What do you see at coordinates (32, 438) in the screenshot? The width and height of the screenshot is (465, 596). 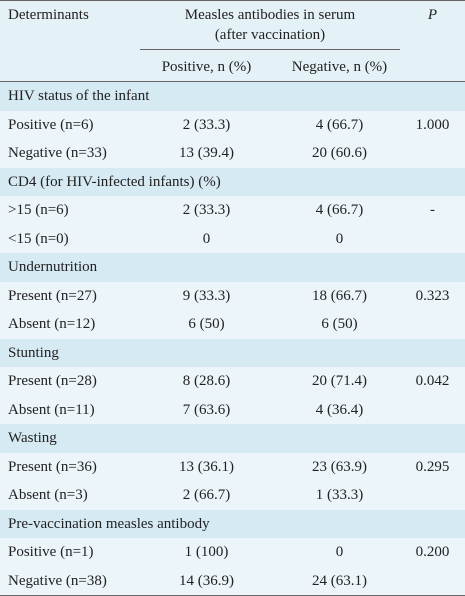 I see `section-title: Wasting` at bounding box center [32, 438].